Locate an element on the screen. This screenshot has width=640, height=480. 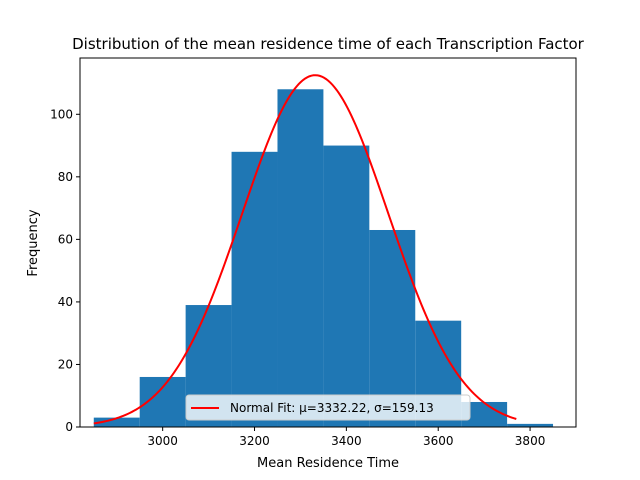
legend-fit-label: Normal Fit: μ=3332.22, σ=159.13 is located at coordinates (332, 408).